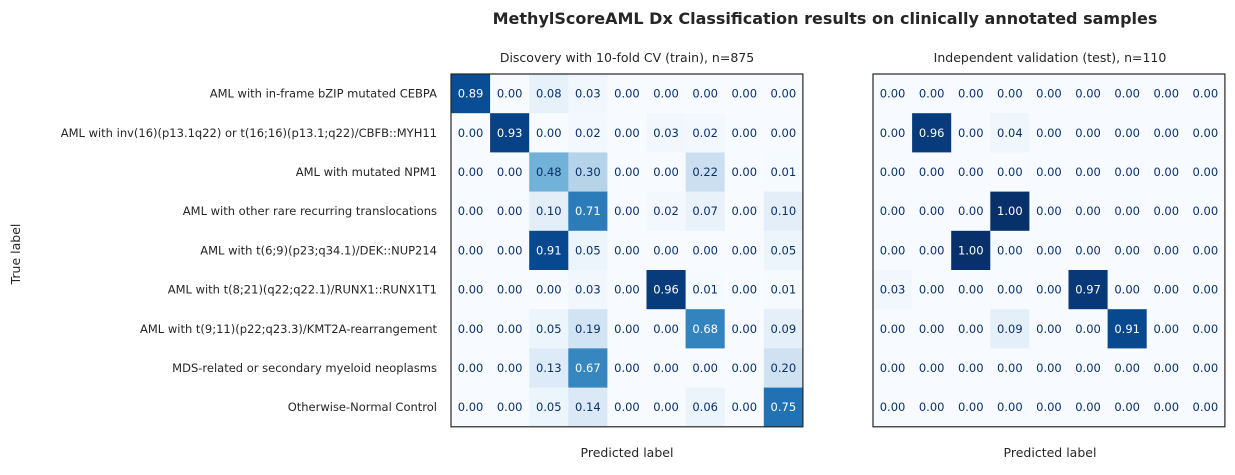  I want to click on cell-value-label: 0.75, so click(784, 407).